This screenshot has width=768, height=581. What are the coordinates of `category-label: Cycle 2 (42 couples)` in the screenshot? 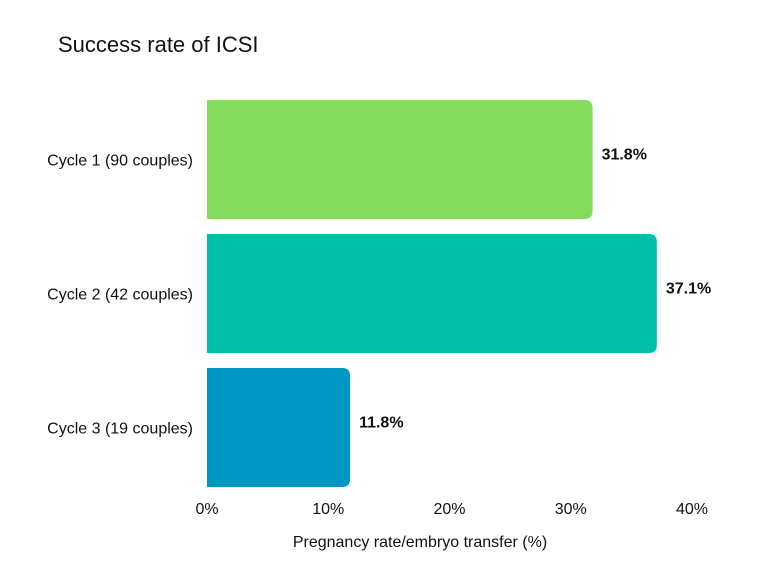 It's located at (120, 295).